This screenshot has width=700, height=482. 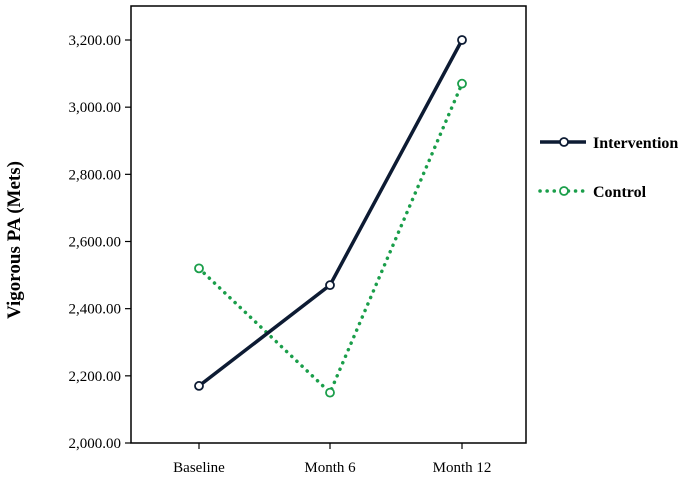 What do you see at coordinates (330, 468) in the screenshot?
I see `x-tick-label: Month 6` at bounding box center [330, 468].